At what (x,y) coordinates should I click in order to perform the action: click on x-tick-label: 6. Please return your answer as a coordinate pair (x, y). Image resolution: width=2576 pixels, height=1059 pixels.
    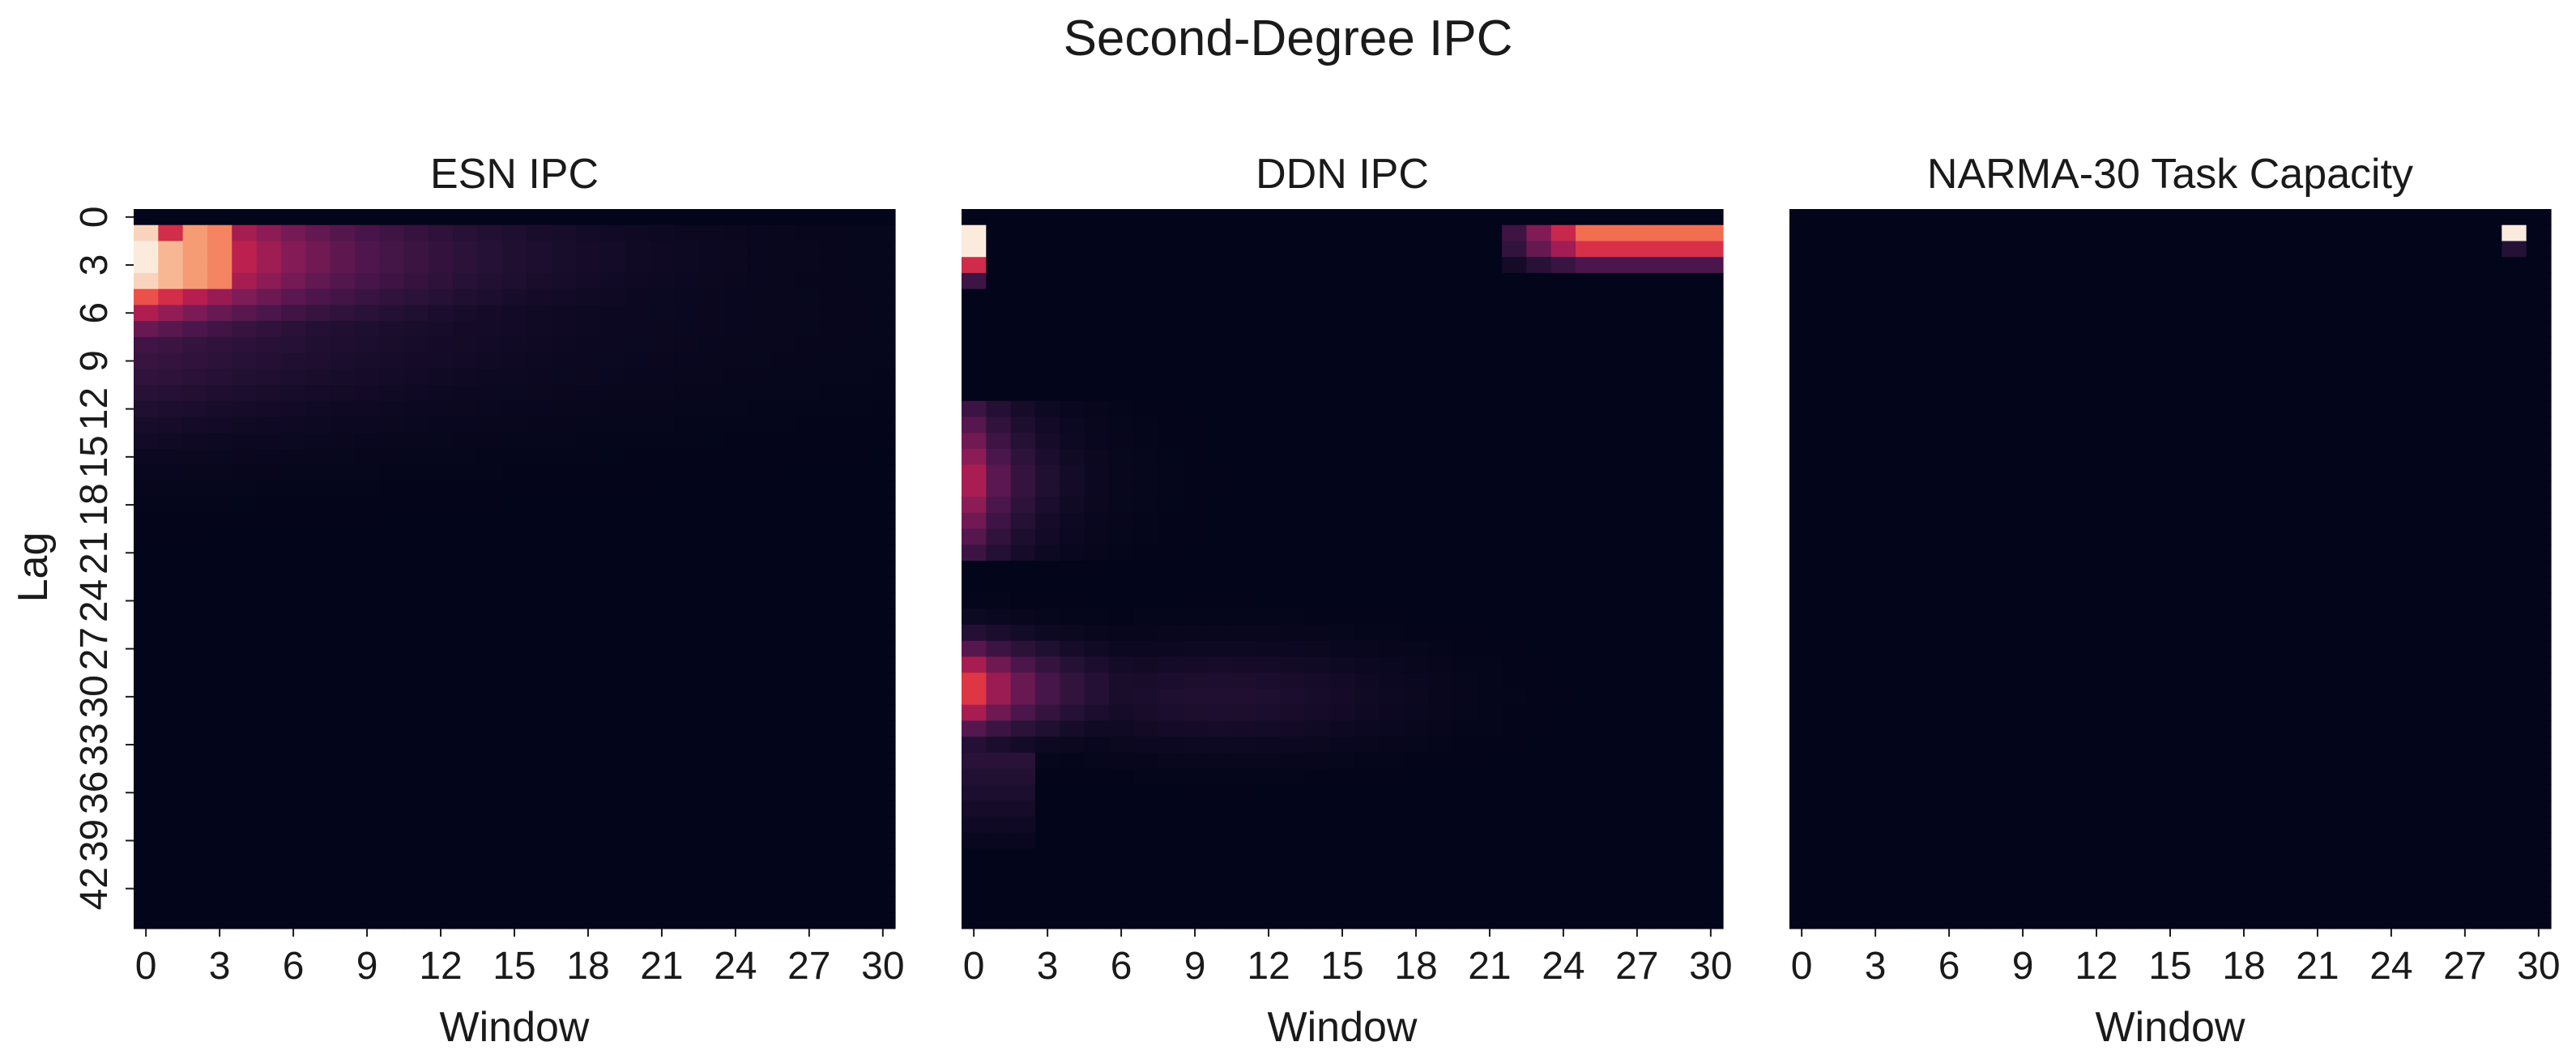
    Looking at the image, I should click on (294, 966).